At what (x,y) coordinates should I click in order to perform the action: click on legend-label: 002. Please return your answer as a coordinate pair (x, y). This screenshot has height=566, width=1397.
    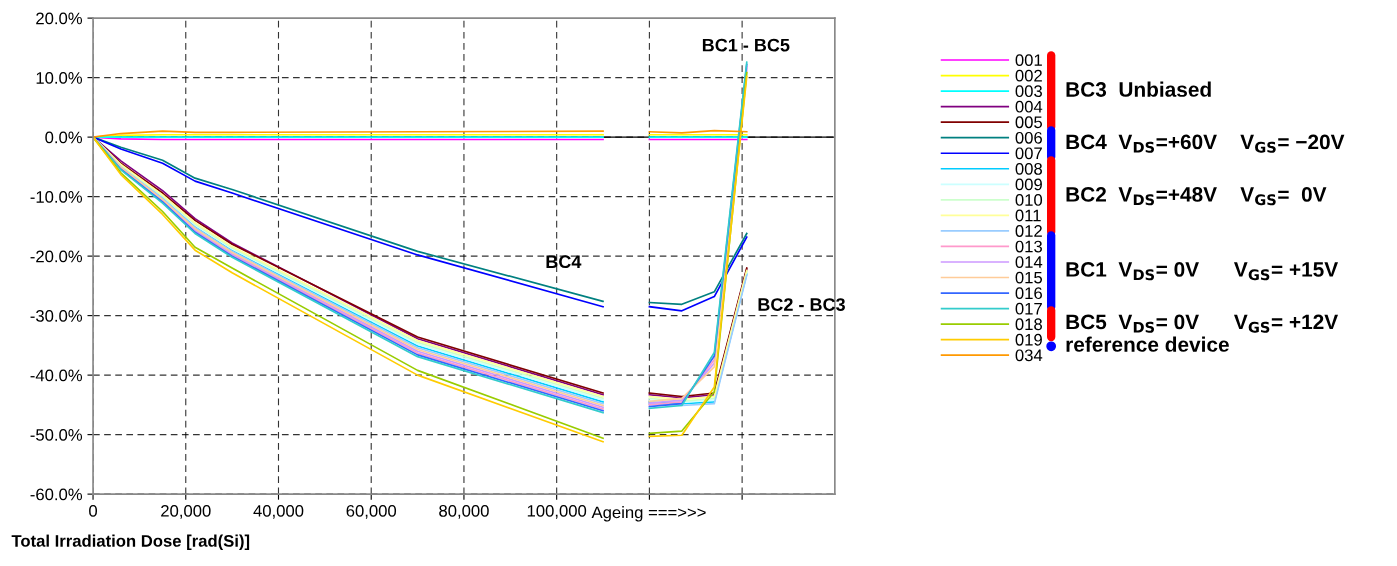
    Looking at the image, I should click on (1028, 75).